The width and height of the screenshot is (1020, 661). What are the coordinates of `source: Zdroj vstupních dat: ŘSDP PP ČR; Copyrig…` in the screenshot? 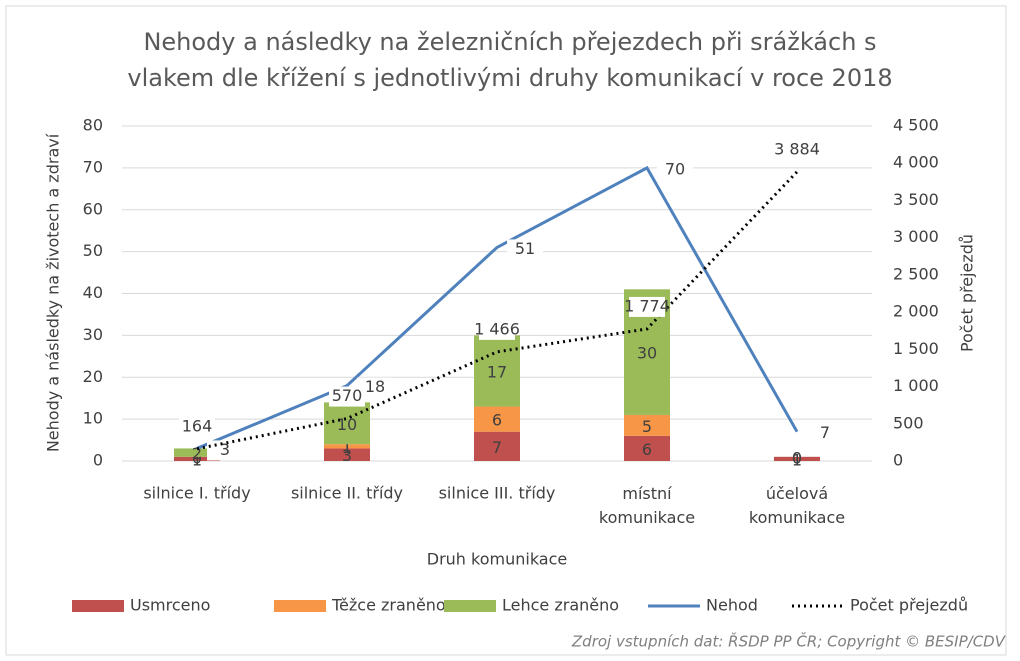 It's located at (789, 641).